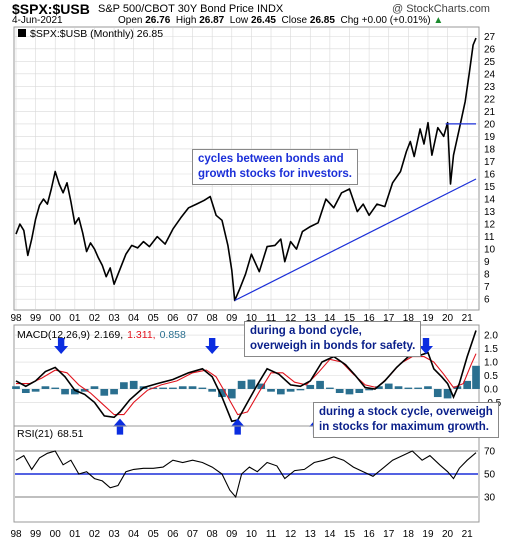  I want to click on rsi-grid, so click(246, 474).